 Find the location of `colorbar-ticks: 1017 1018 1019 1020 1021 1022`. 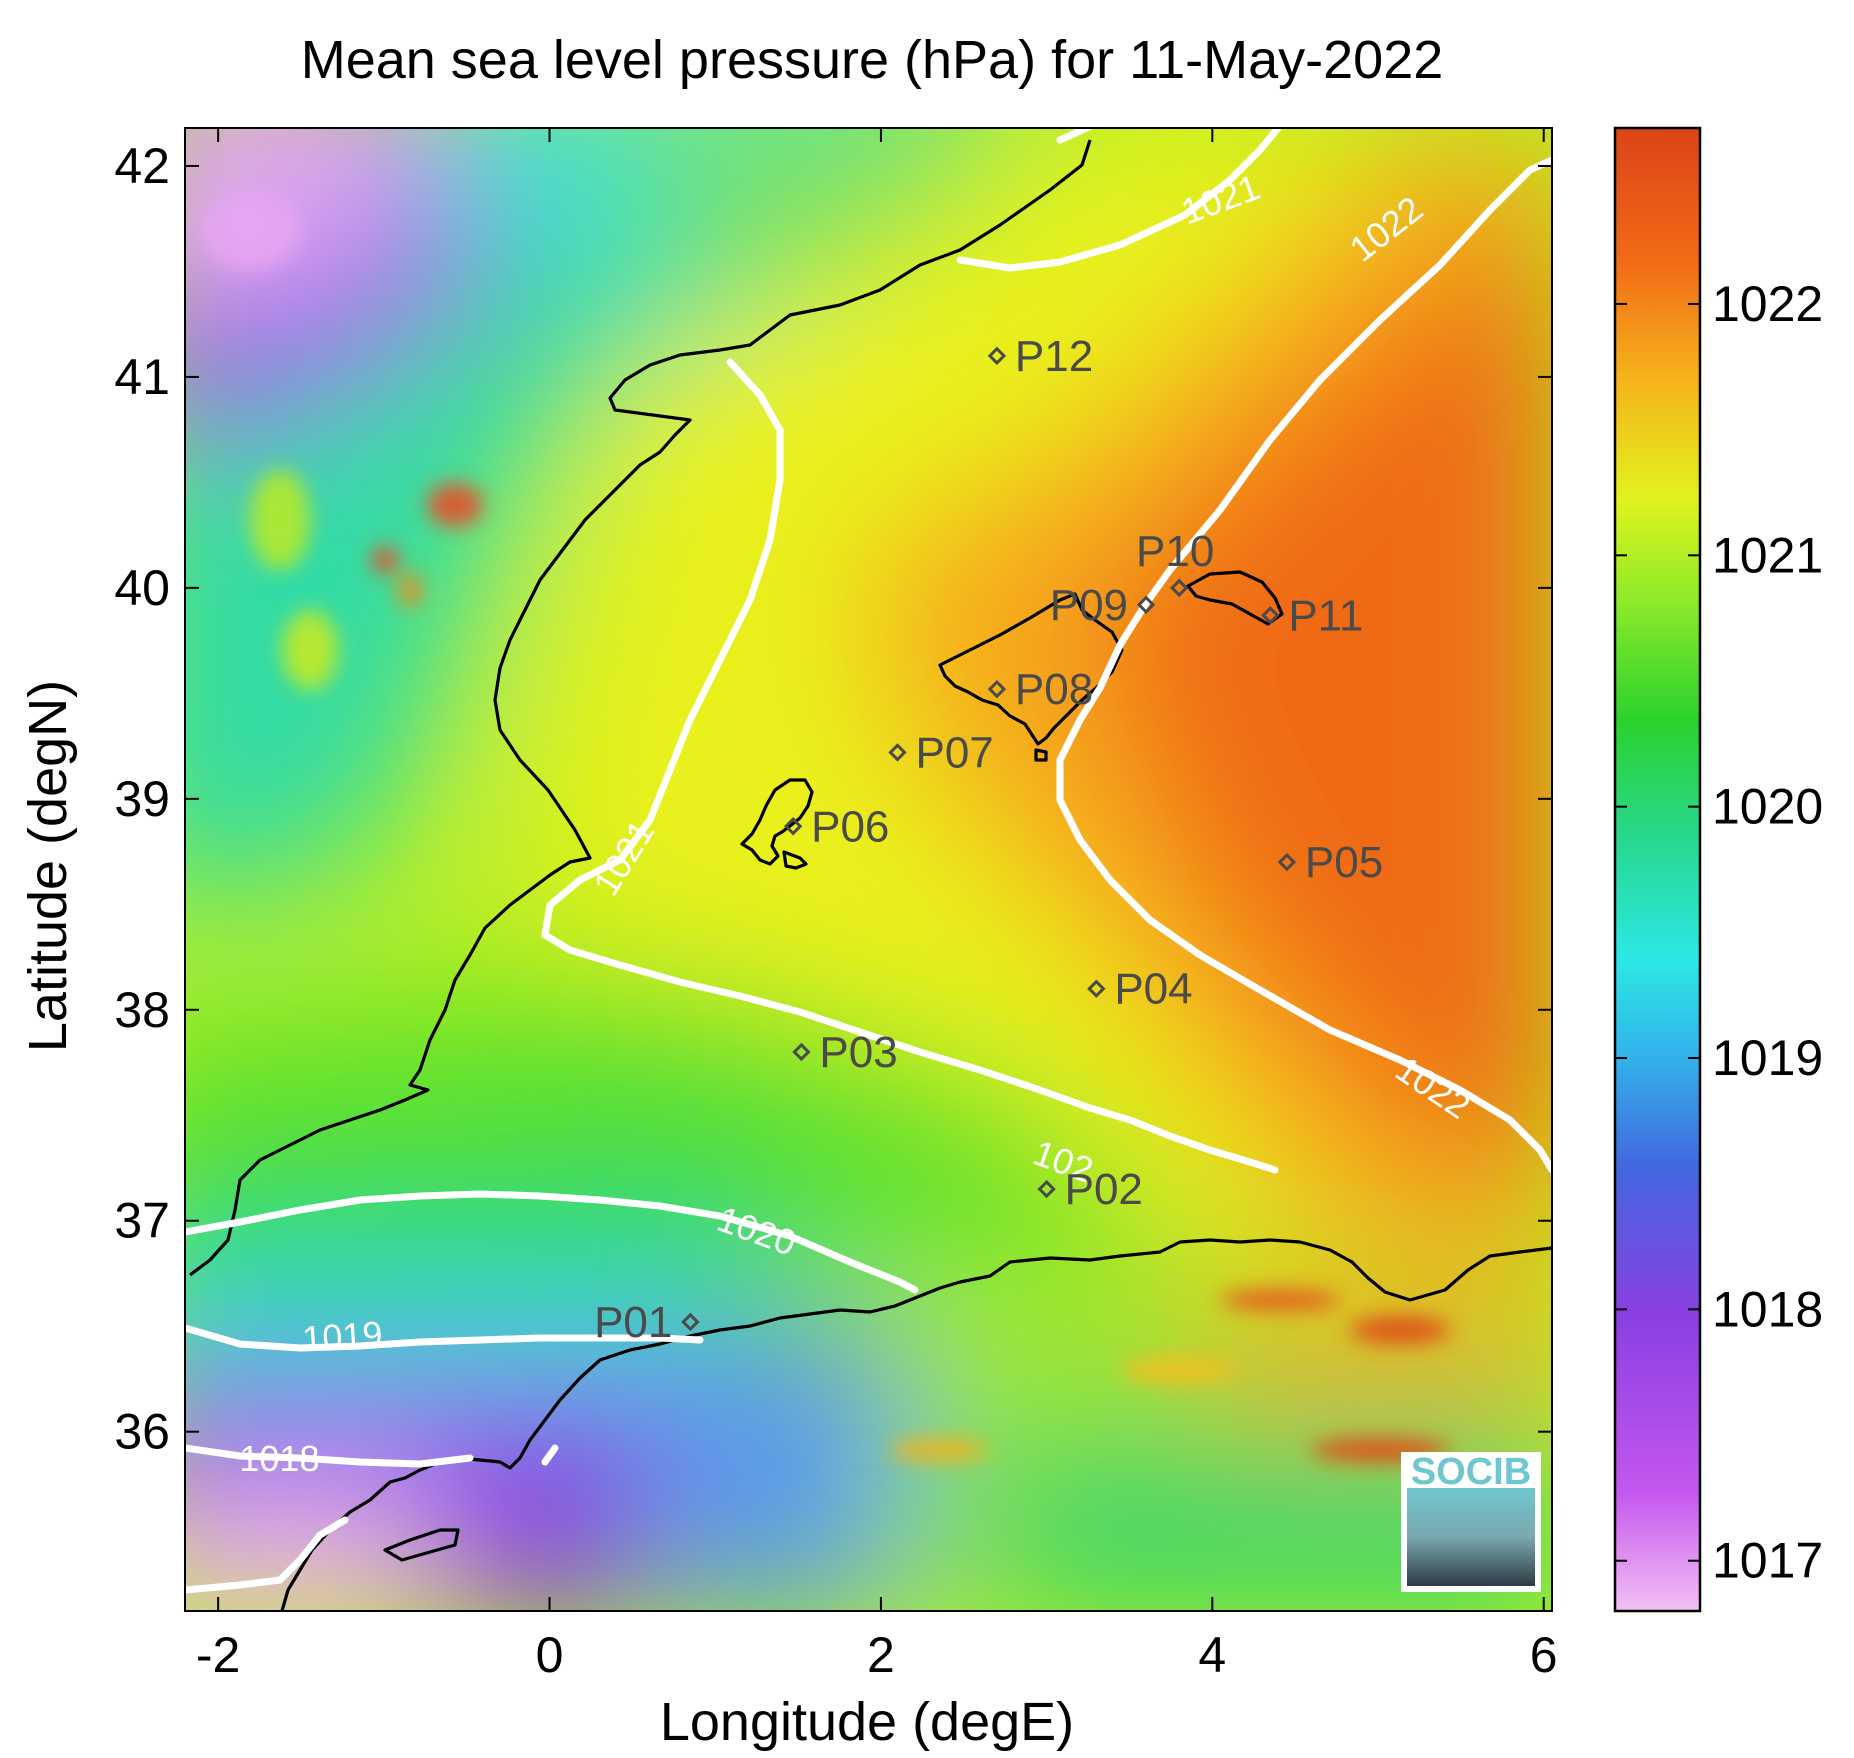

colorbar-ticks: 1017 1018 1019 1020 1021 1022 is located at coordinates (1719, 932).